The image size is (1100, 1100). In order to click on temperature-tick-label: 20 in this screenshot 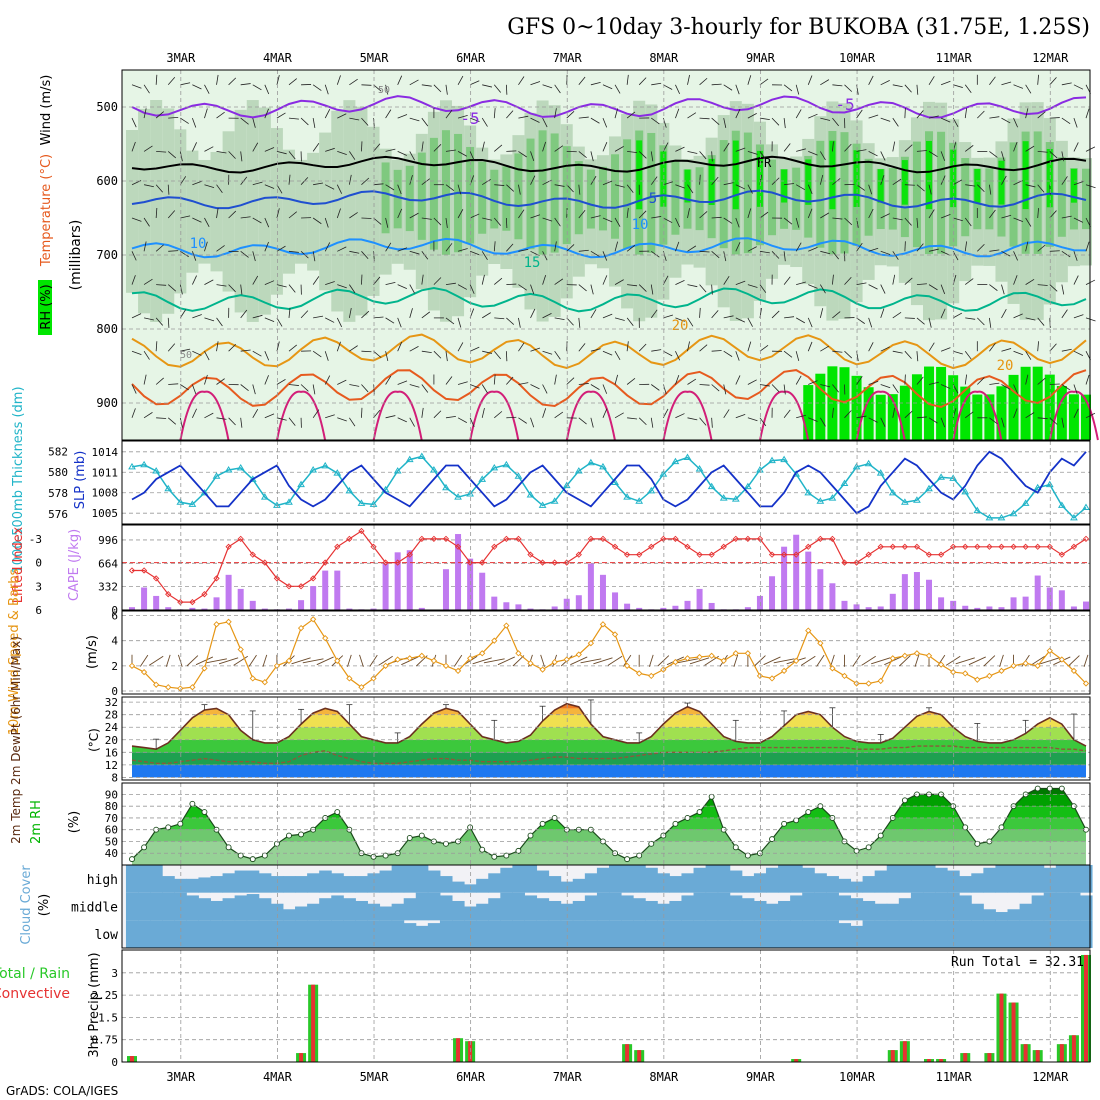, I will do `click(111, 740)`.